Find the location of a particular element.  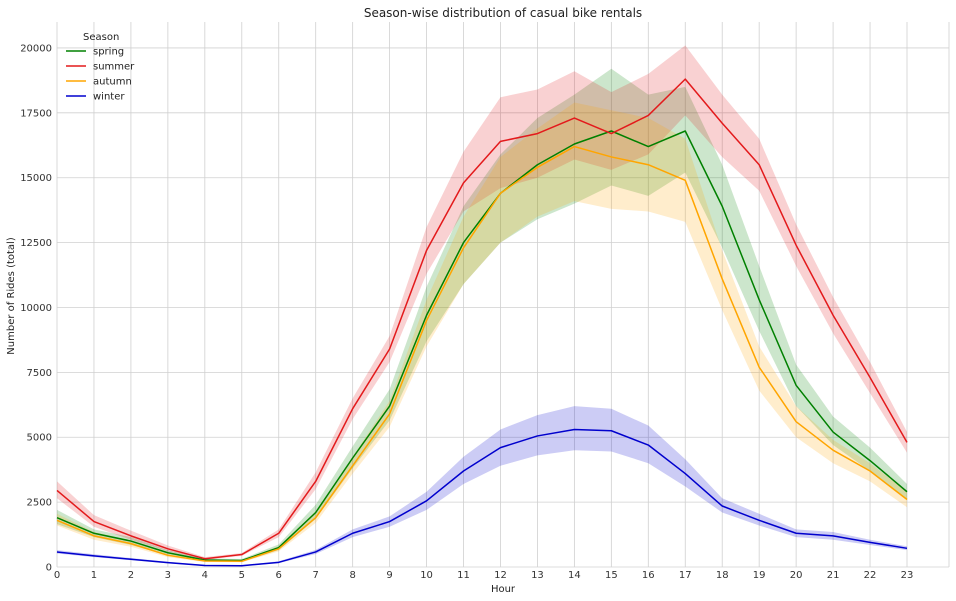

x-tick-label: 0 is located at coordinates (57, 575).